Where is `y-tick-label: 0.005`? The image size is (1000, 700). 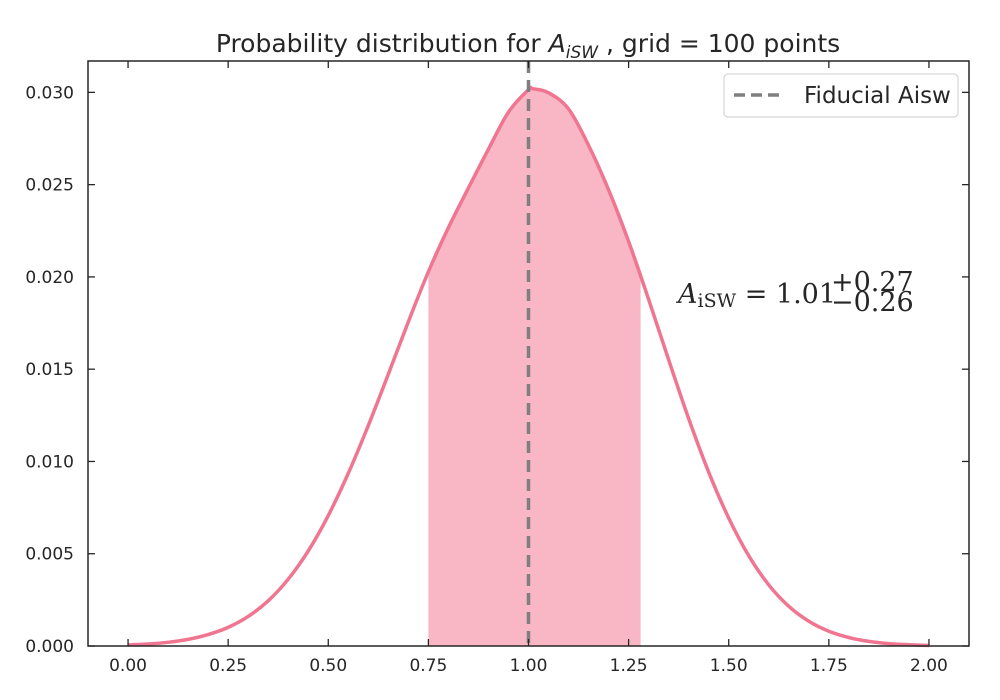
y-tick-label: 0.005 is located at coordinates (49, 555).